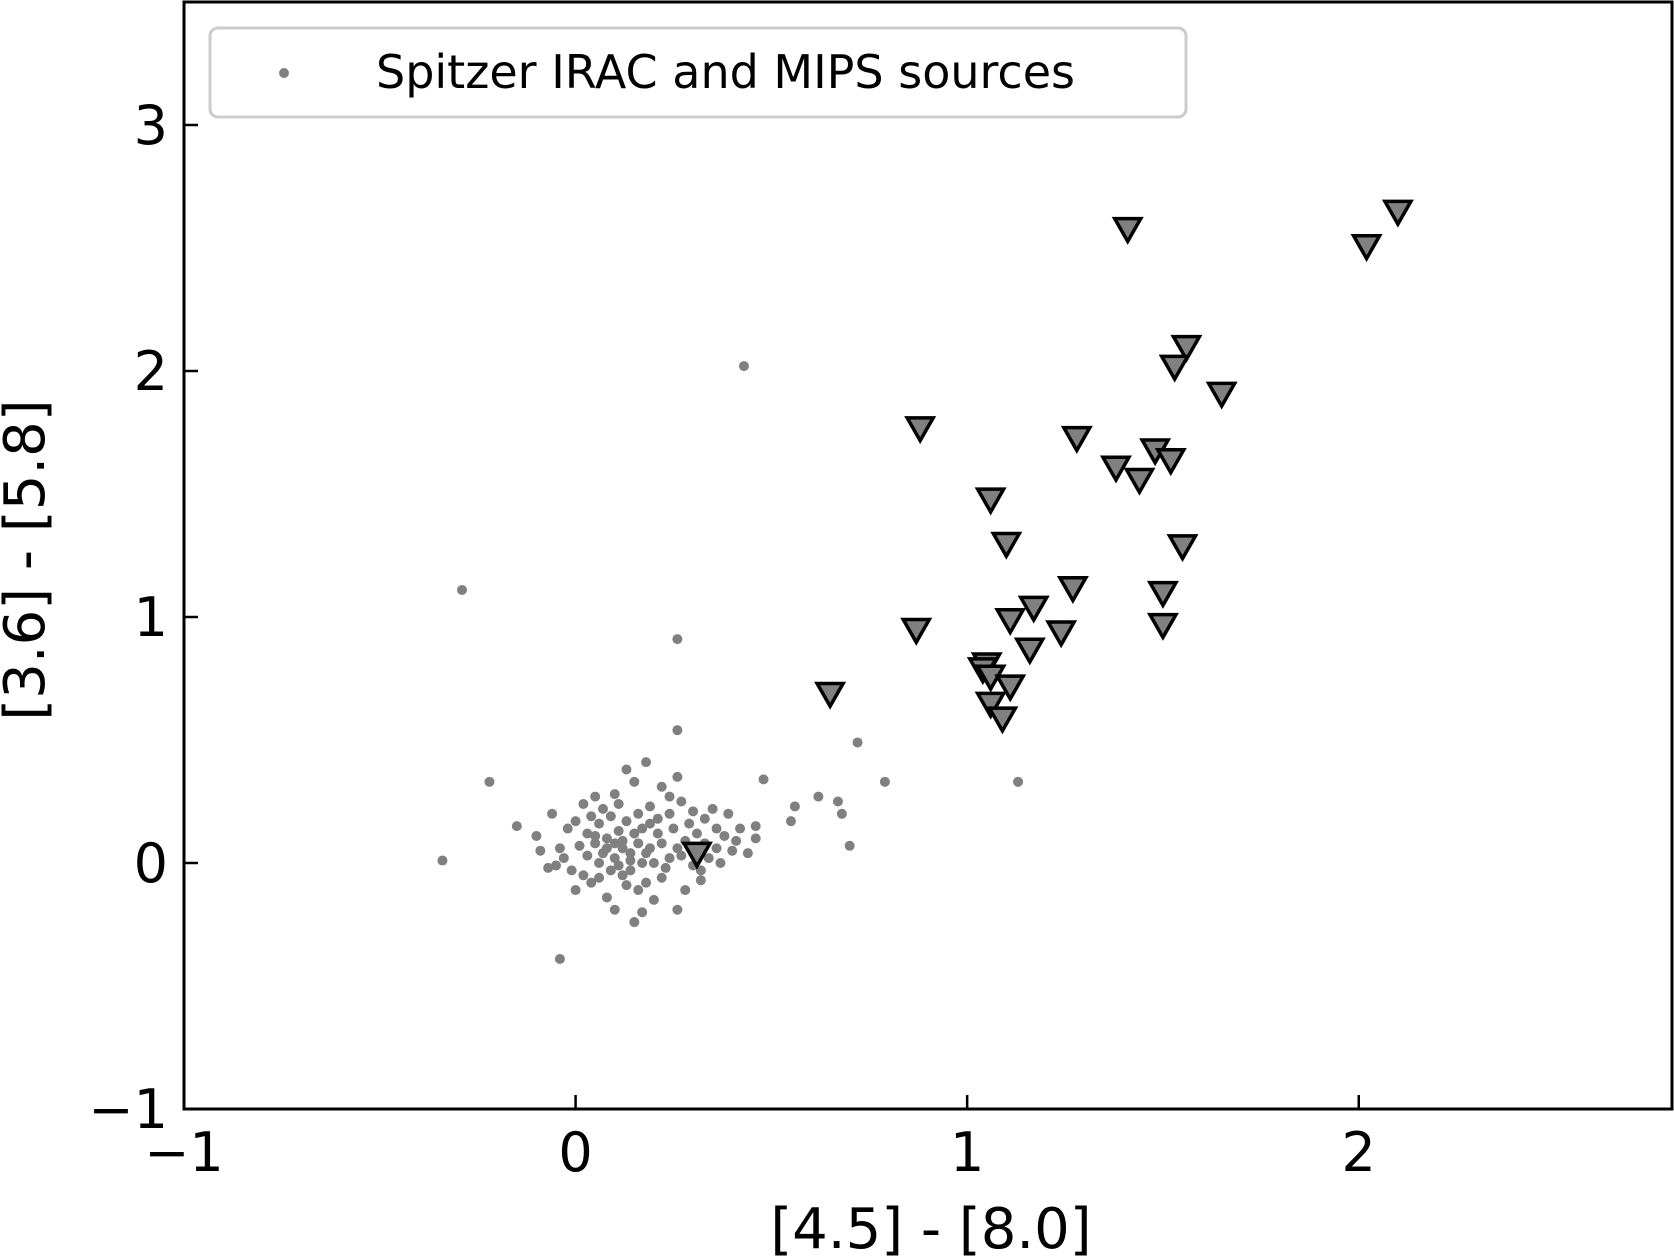 The image size is (1674, 1259). I want to click on y-tick-label: −1, so click(128, 1109).